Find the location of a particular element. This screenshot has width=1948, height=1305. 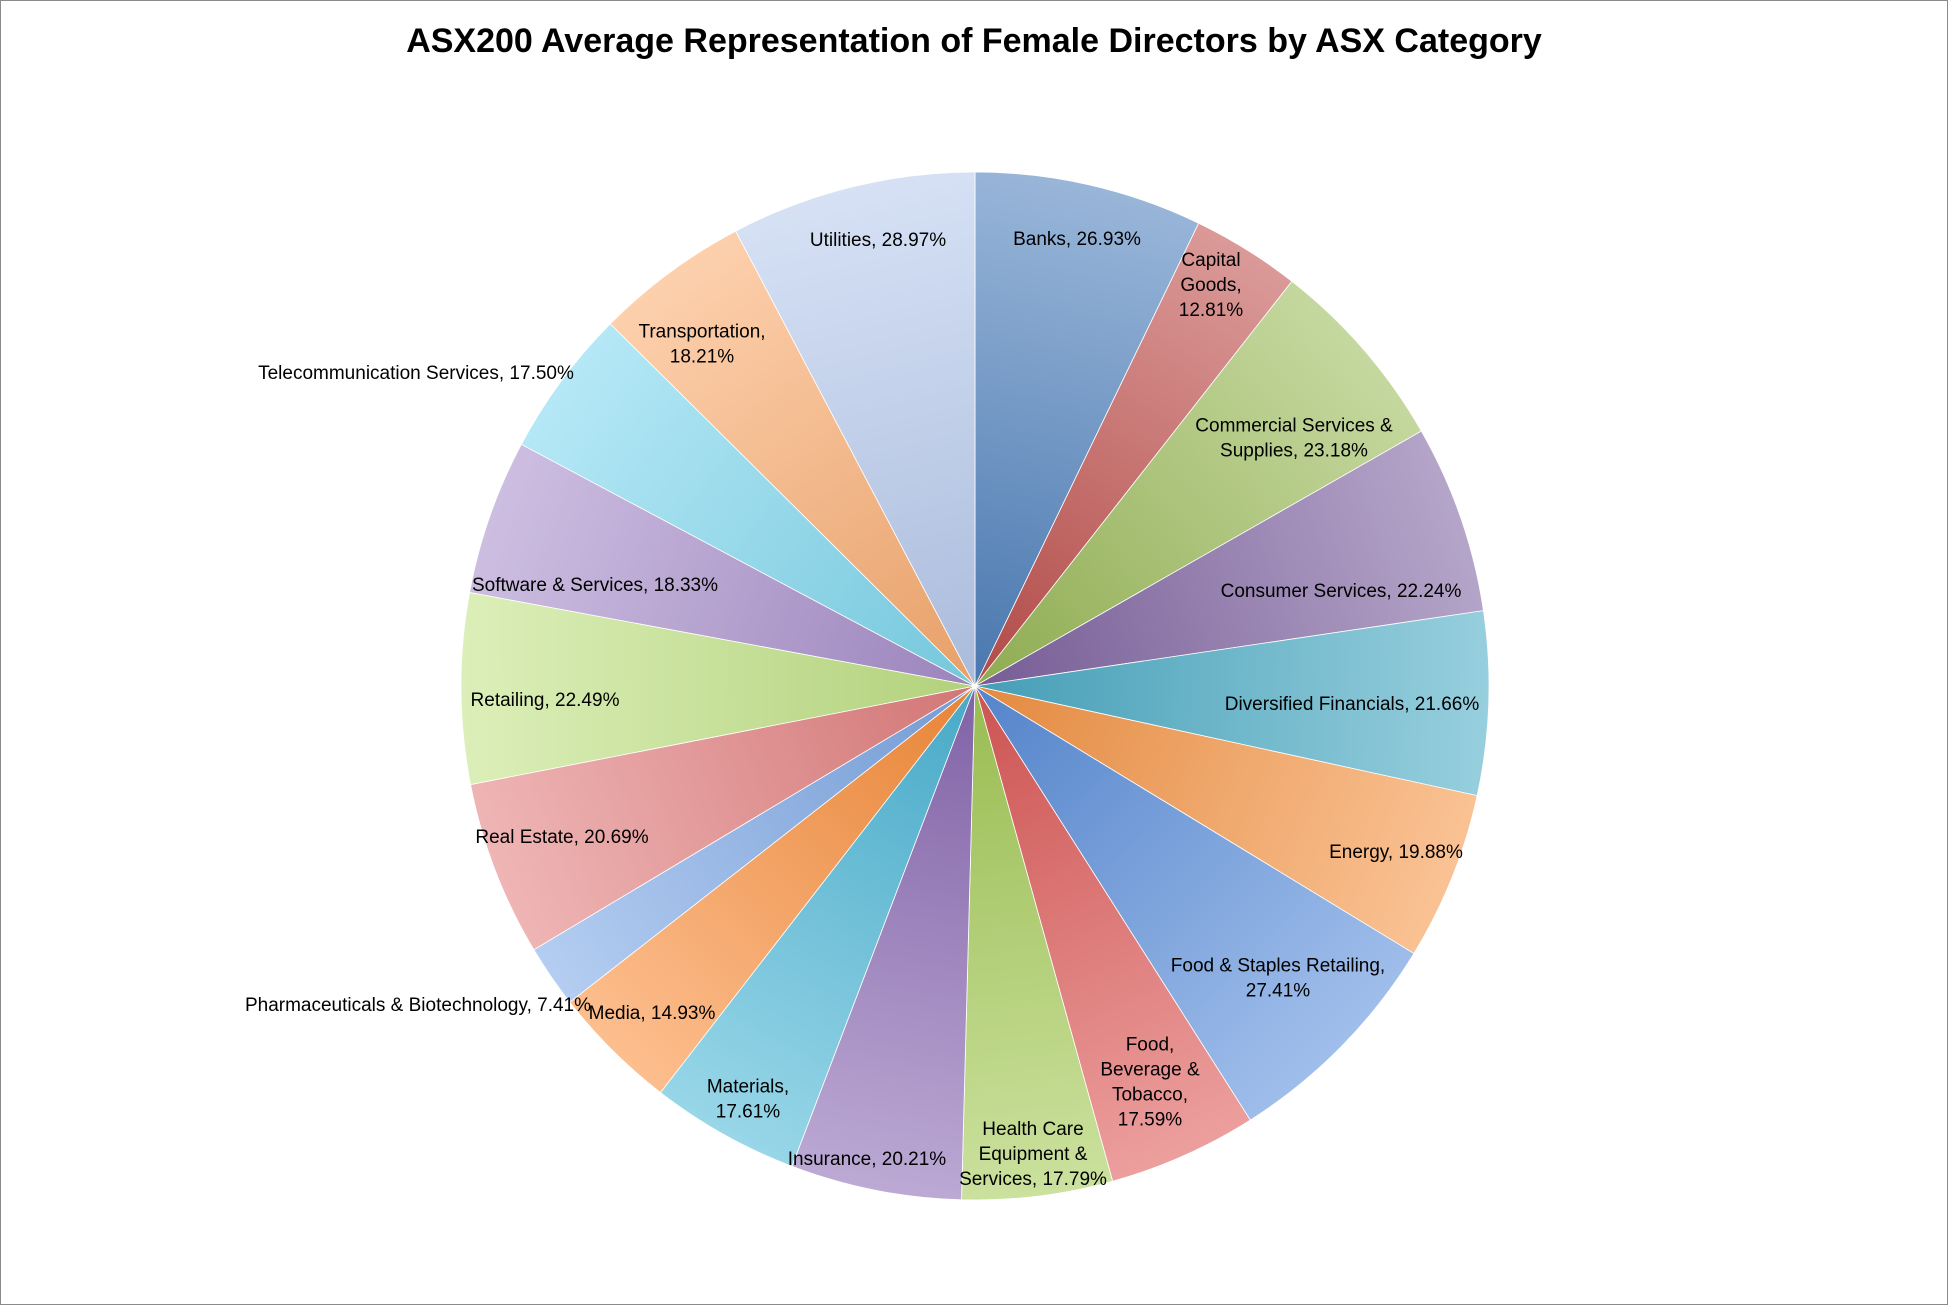

pie-slice-commercial-services-and-supplies is located at coordinates (1198, 483).